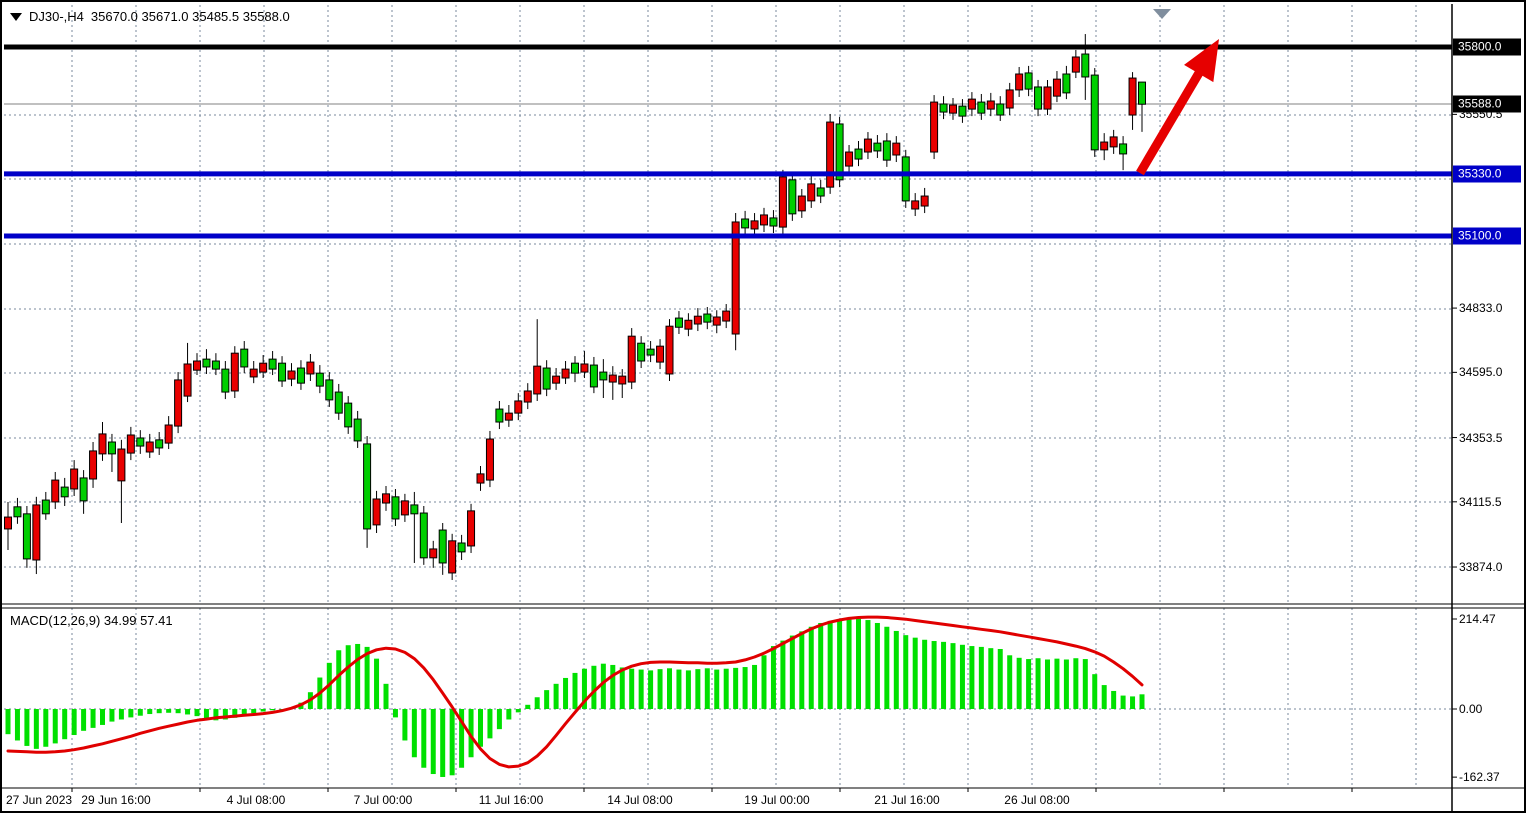 The height and width of the screenshot is (813, 1526). What do you see at coordinates (1201, 61) in the screenshot?
I see `trend-arrow-head` at bounding box center [1201, 61].